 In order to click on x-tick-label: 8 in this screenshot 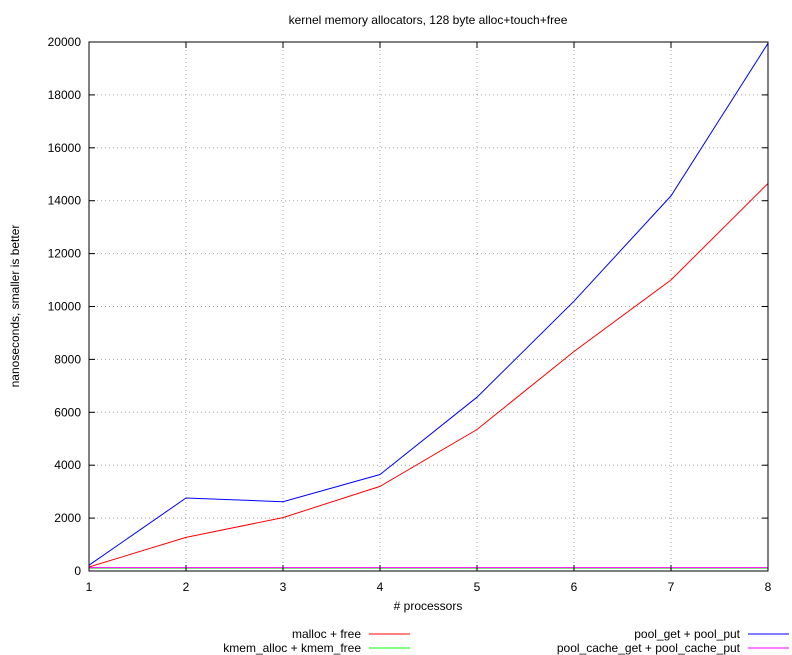, I will do `click(768, 587)`.